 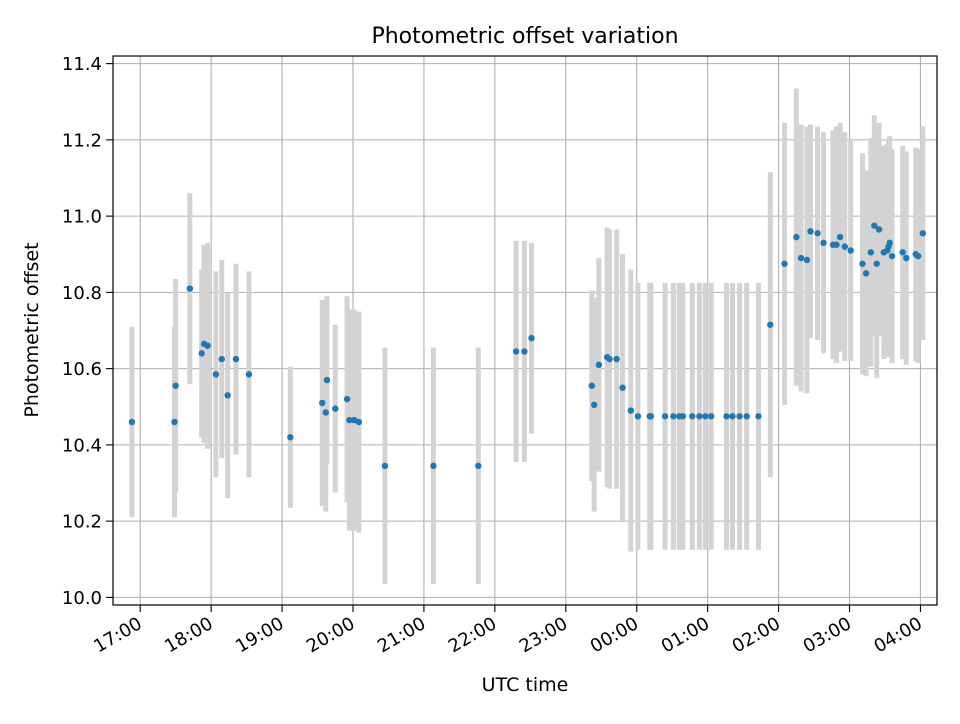 I want to click on chart-title: Photometric offset variation, so click(x=524, y=36).